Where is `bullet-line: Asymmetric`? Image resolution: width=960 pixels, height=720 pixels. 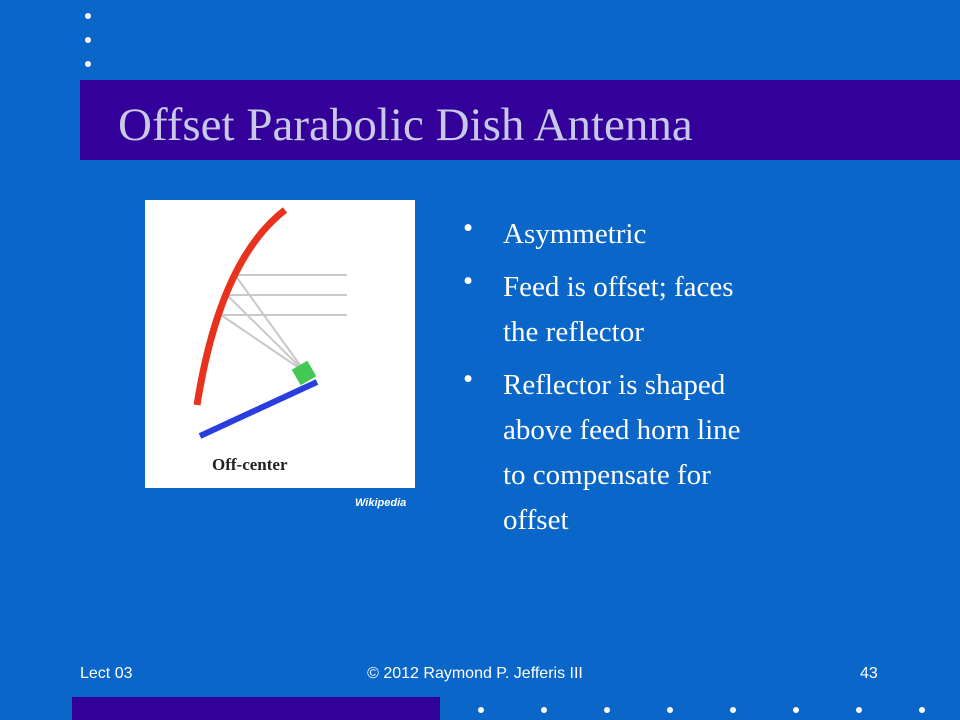 bullet-line: Asymmetric is located at coordinates (575, 234).